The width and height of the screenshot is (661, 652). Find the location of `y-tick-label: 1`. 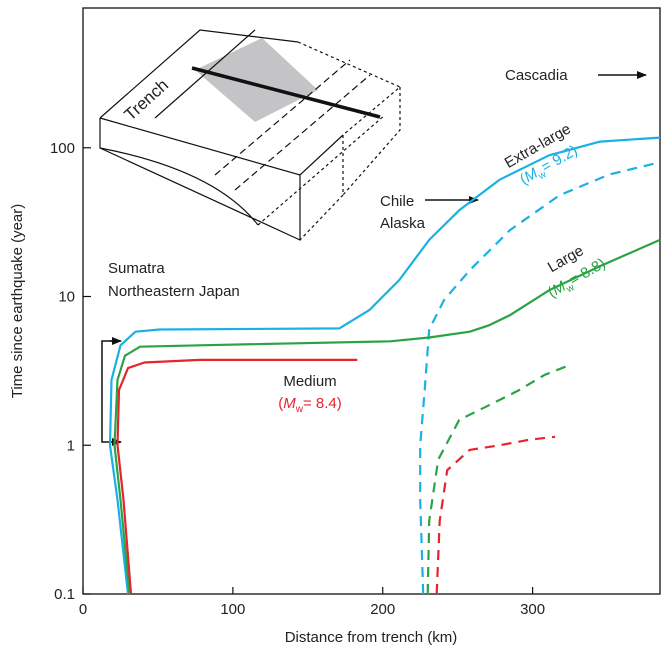

y-tick-label: 1 is located at coordinates (71, 445).